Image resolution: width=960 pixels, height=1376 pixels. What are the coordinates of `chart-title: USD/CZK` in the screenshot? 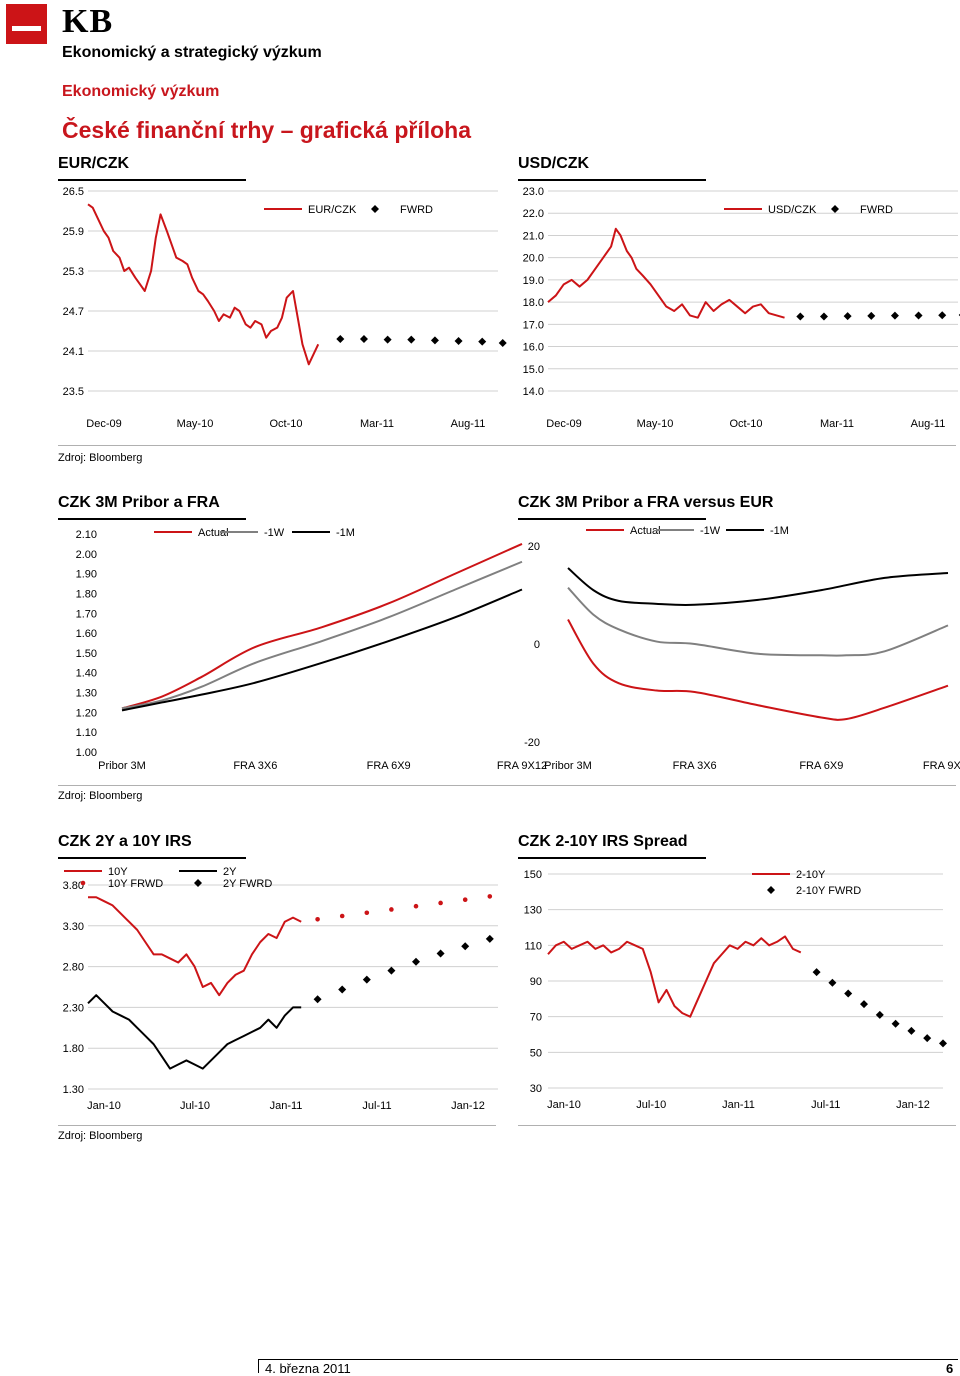 It's located at (554, 163).